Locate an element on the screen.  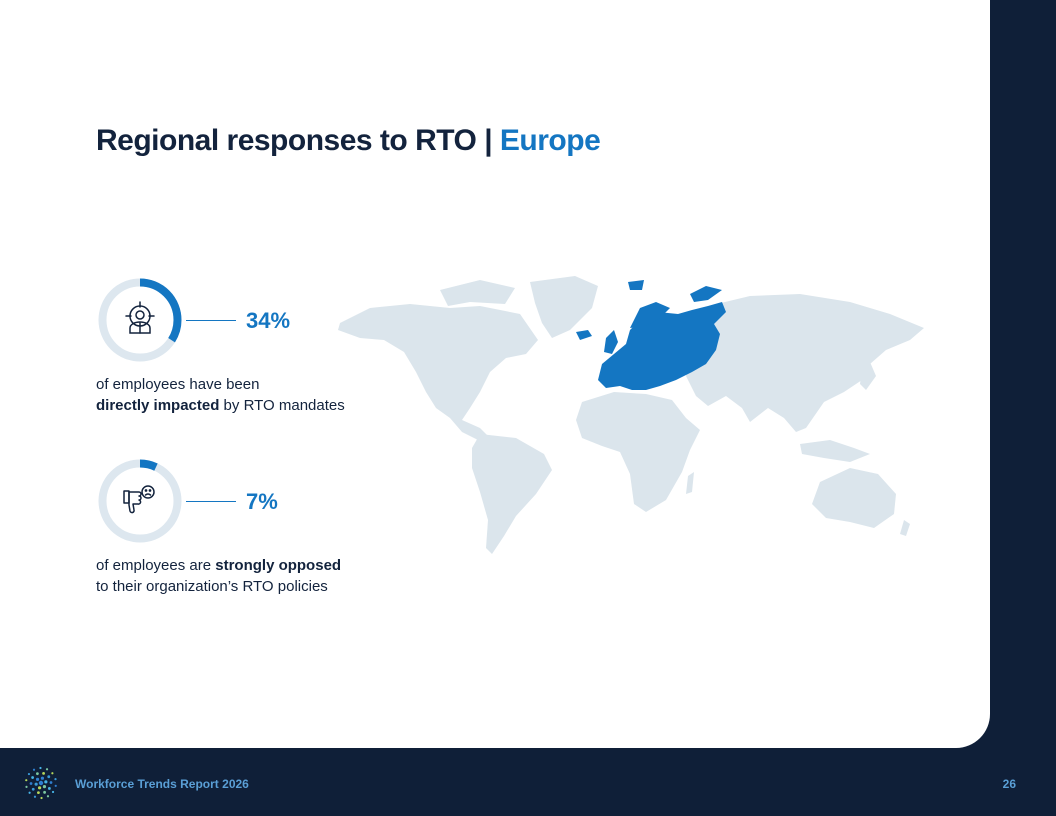
map-svalbard is located at coordinates (636, 285).